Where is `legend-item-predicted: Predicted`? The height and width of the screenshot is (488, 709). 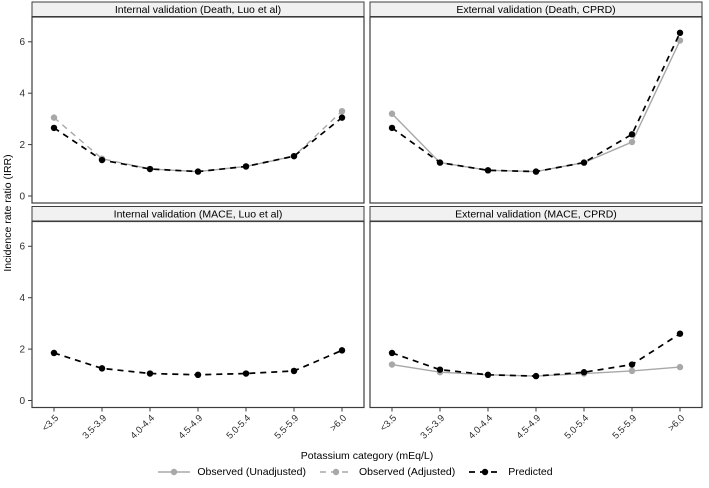 legend-item-predicted: Predicted is located at coordinates (510, 472).